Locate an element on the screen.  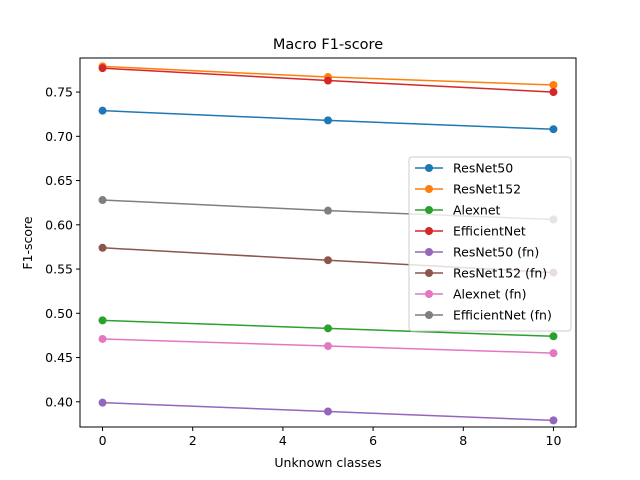
y-tick-label: 0.50 is located at coordinates (59, 313).